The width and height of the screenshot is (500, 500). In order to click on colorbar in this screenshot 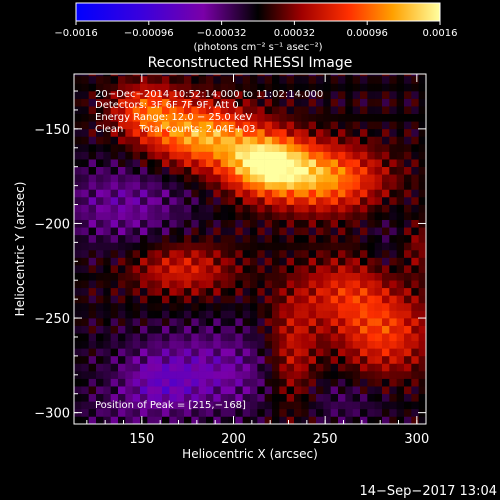, I will do `click(258, 12)`.